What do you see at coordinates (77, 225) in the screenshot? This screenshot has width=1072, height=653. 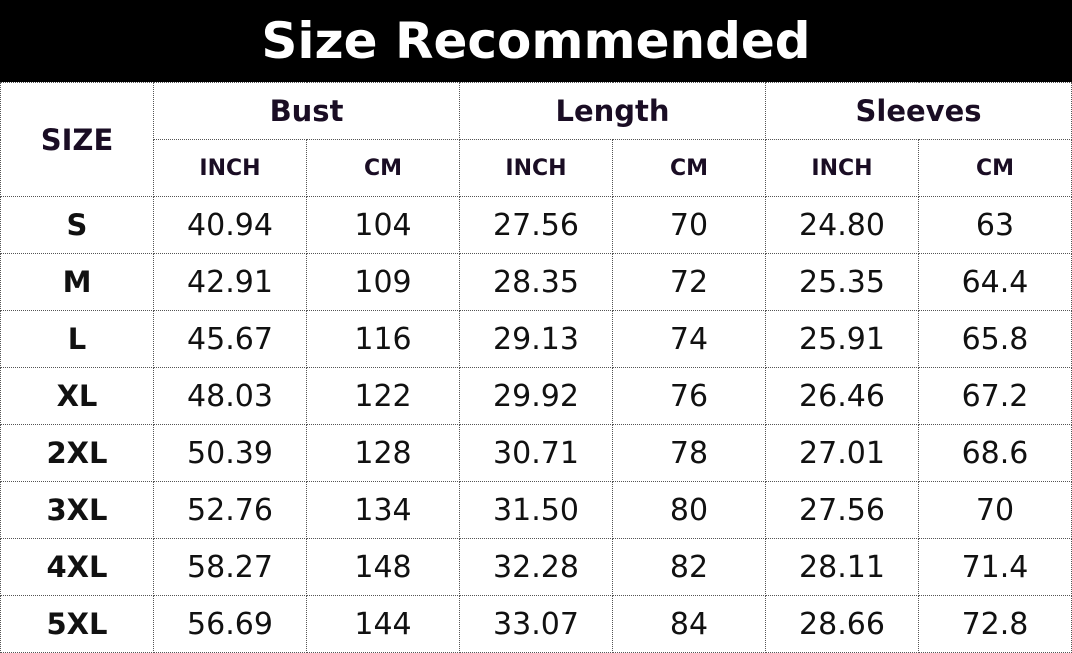 I see `size-cell: S` at bounding box center [77, 225].